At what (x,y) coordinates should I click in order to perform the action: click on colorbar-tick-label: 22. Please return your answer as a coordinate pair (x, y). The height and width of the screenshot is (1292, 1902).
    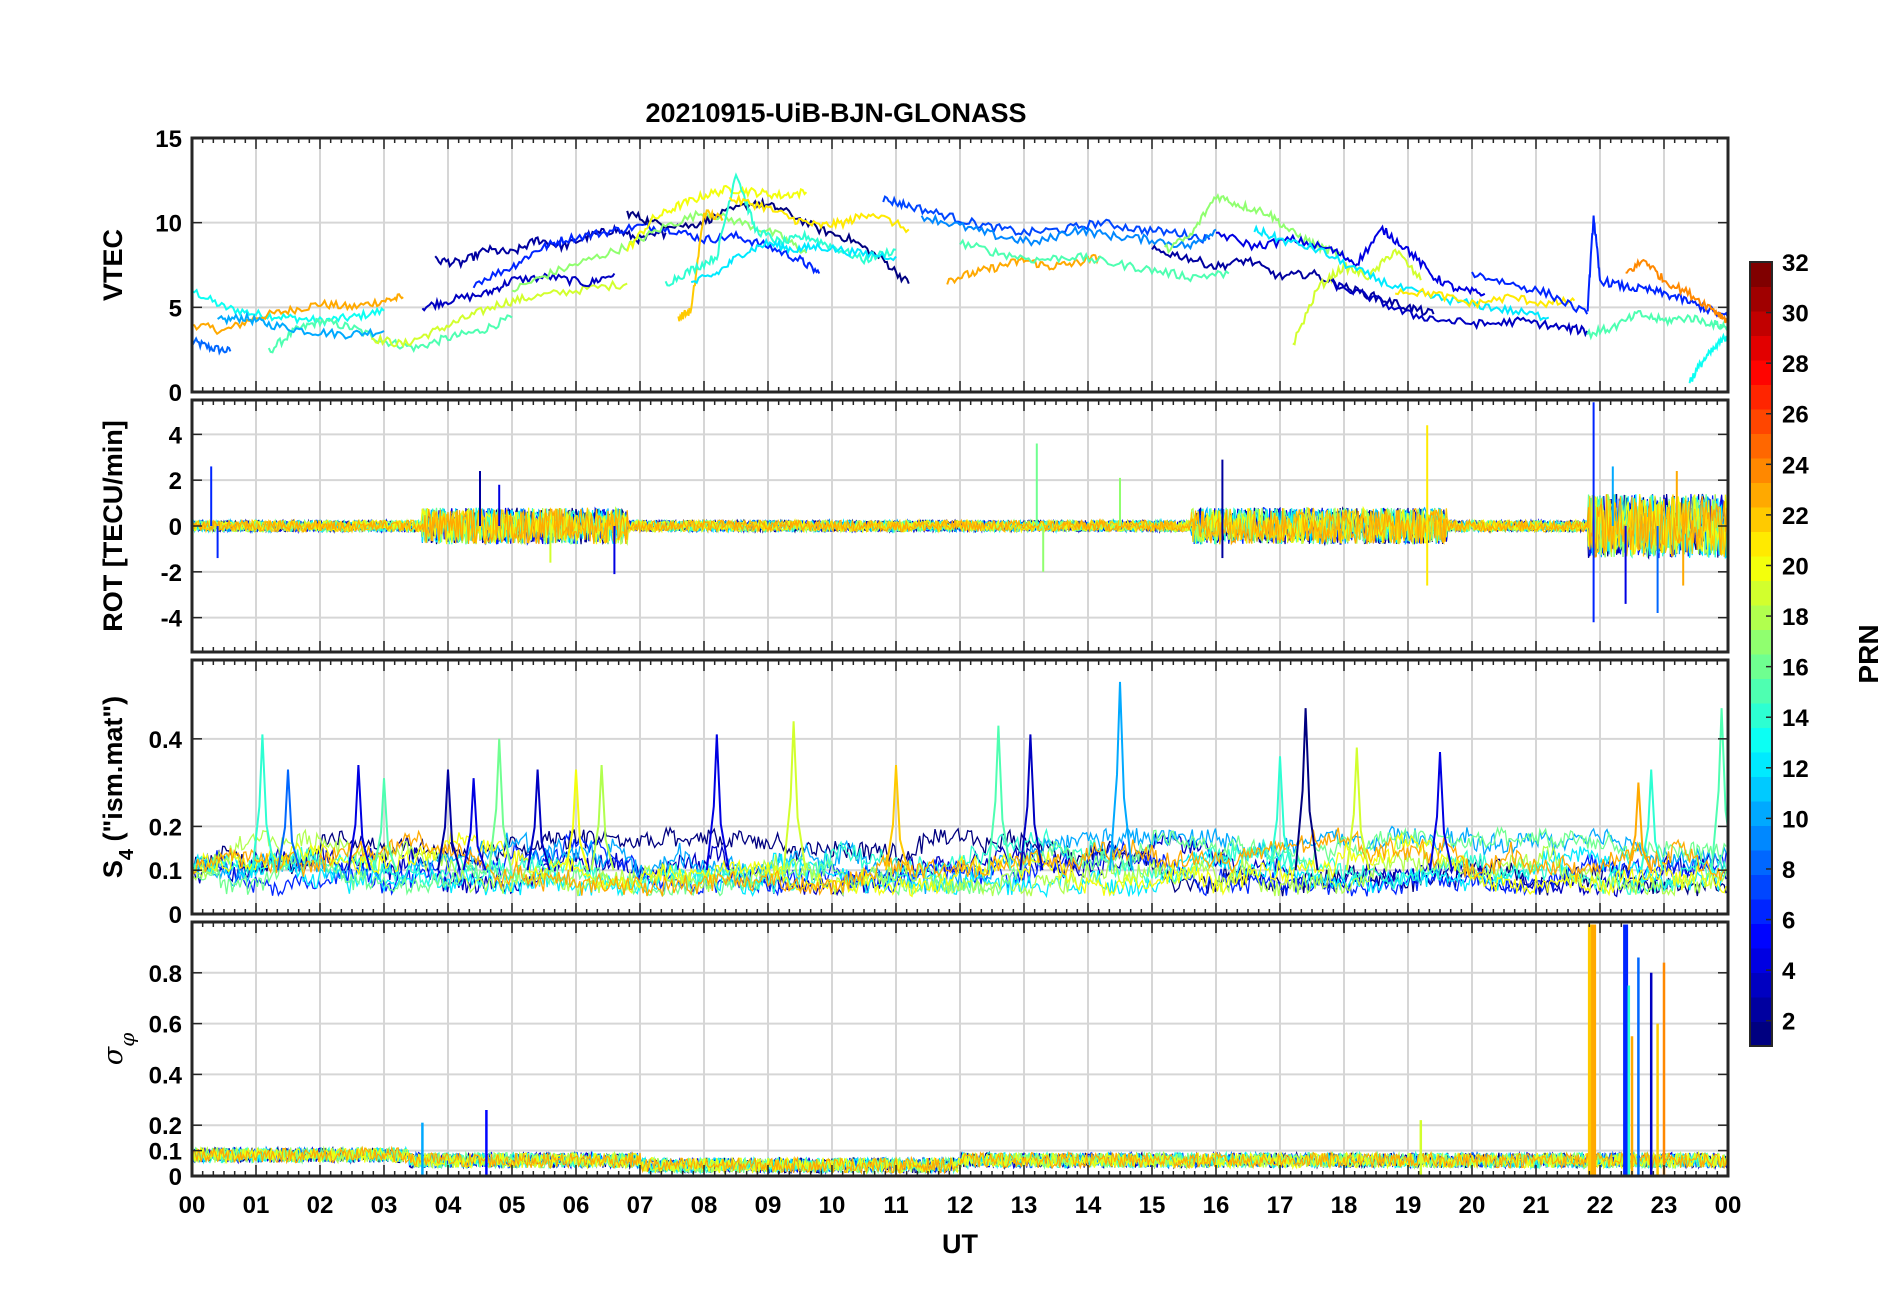
    Looking at the image, I should click on (1795, 516).